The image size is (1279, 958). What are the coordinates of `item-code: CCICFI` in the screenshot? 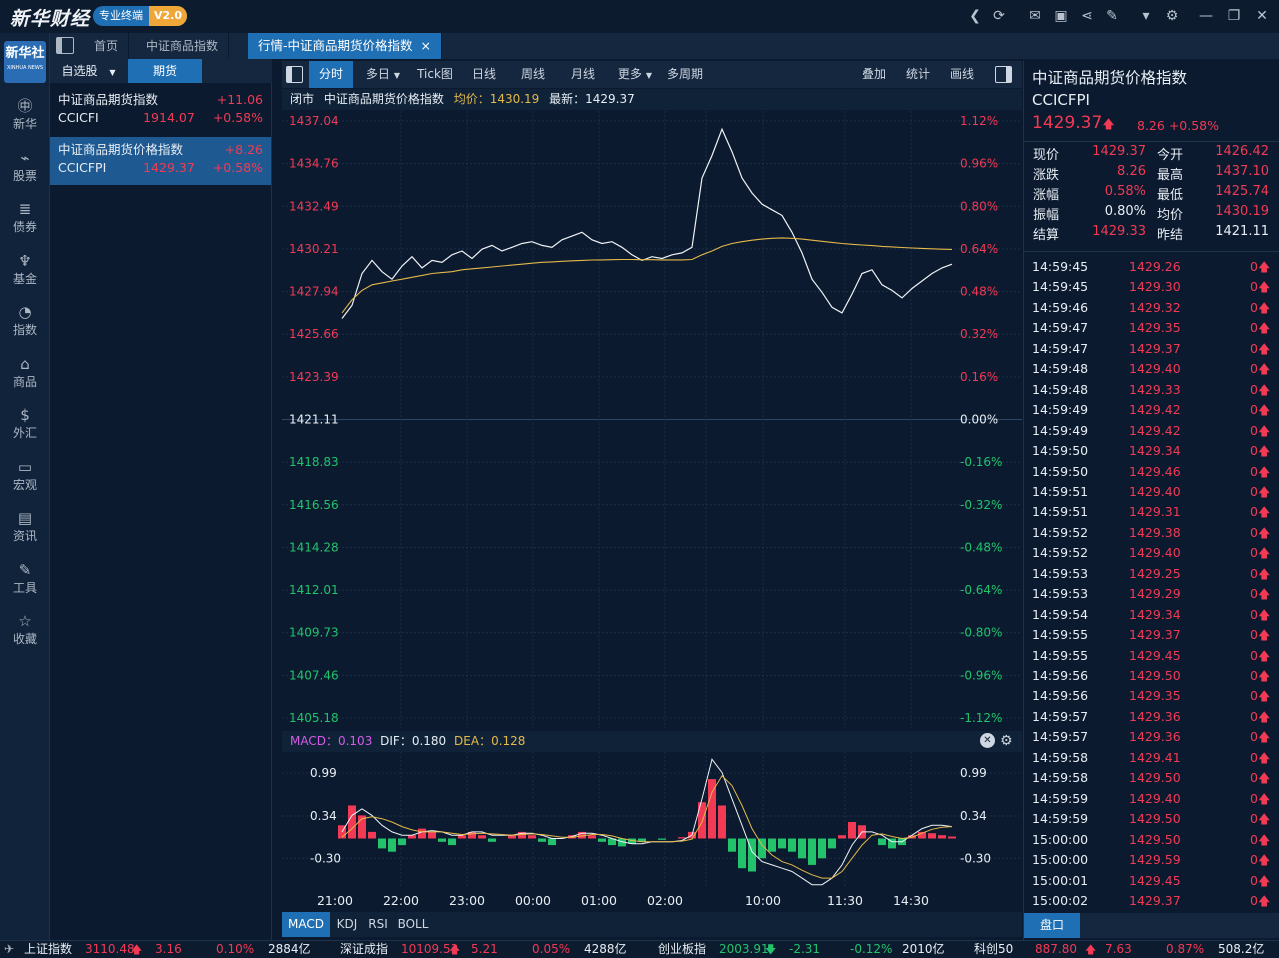 It's located at (78, 117).